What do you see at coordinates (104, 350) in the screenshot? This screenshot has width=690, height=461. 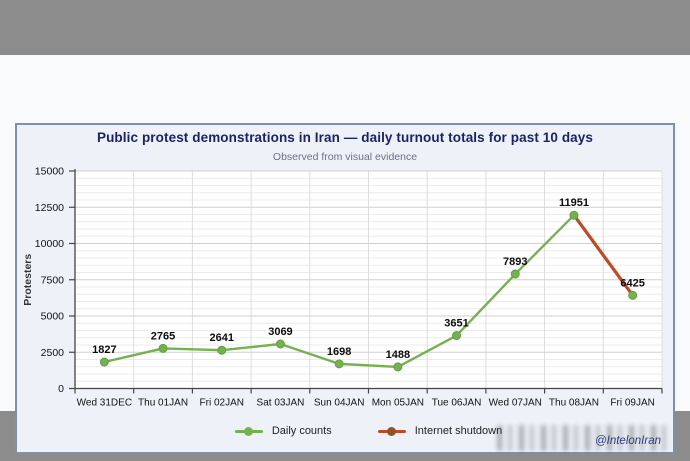 I see `svg-text: 1827` at bounding box center [104, 350].